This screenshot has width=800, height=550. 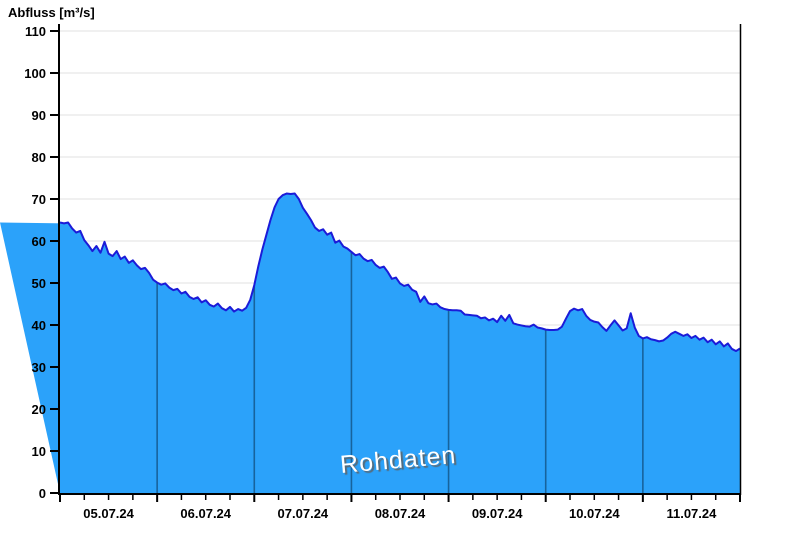 I want to click on y-tick-label: 70, so click(x=39, y=199).